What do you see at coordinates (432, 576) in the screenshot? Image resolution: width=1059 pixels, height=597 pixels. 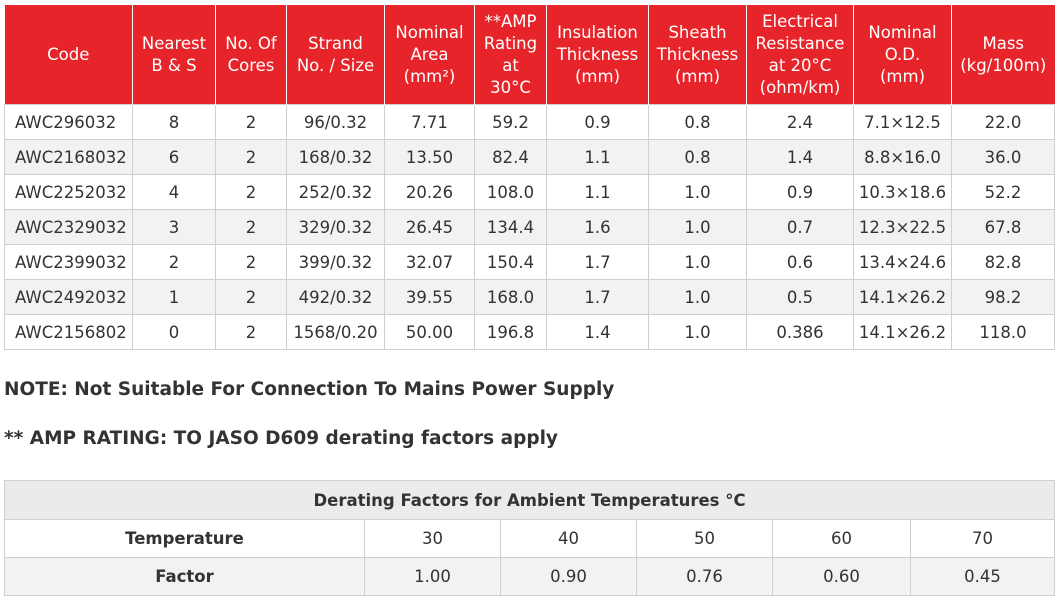 I see `factor-value: 1.00` at bounding box center [432, 576].